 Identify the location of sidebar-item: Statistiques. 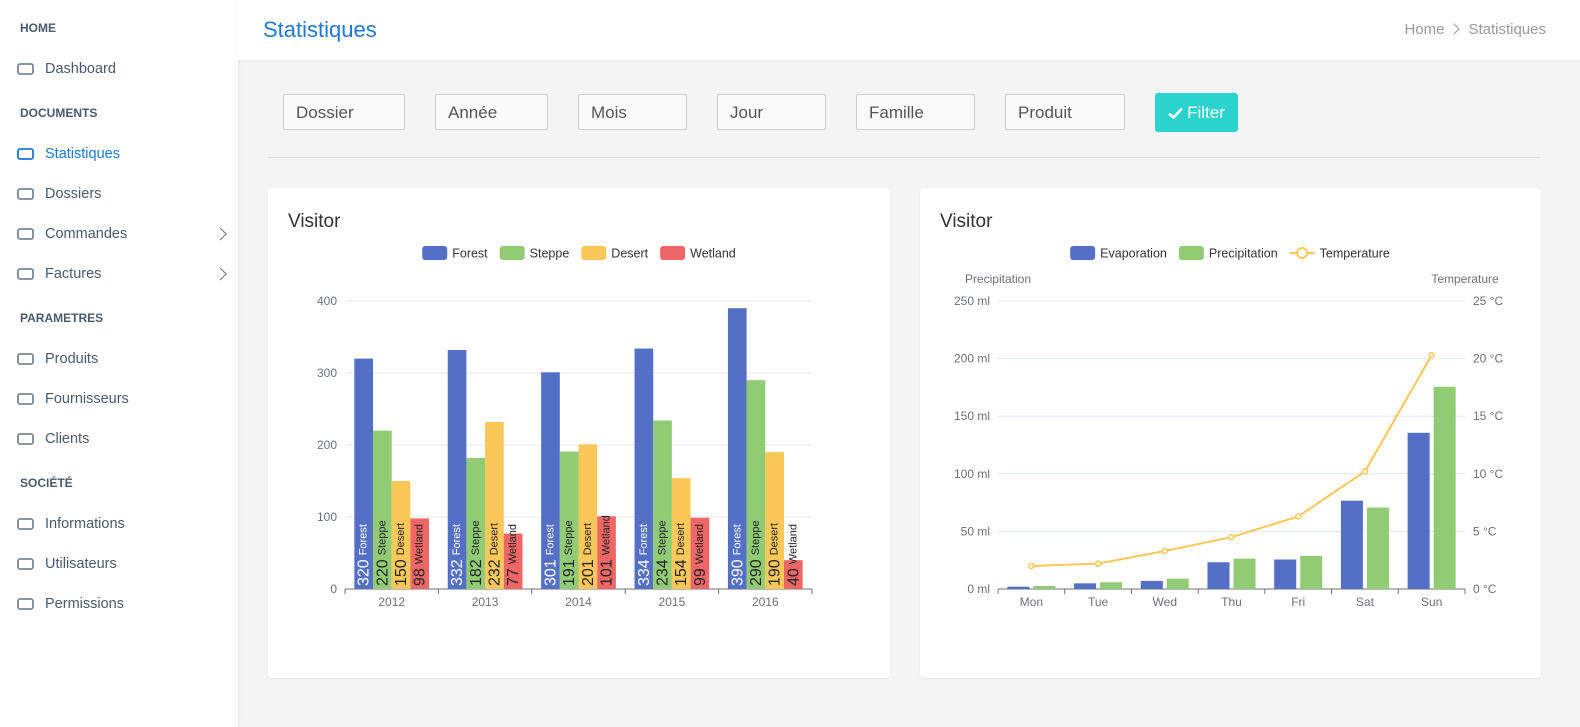
(123, 154).